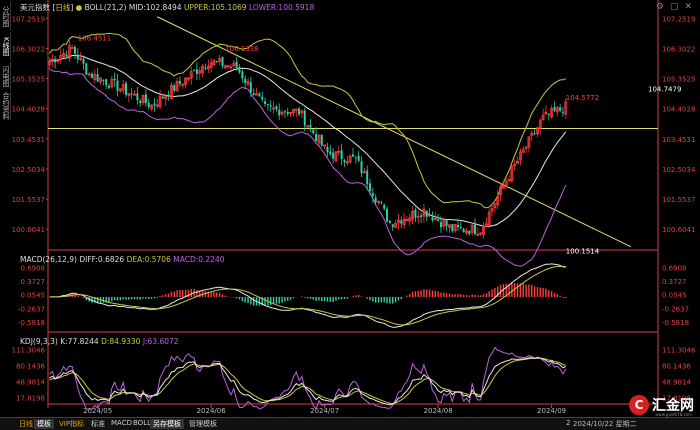 This screenshot has height=430, width=700. Describe the element at coordinates (674, 269) in the screenshot. I see `macd-tick-right: 0.6908` at that location.